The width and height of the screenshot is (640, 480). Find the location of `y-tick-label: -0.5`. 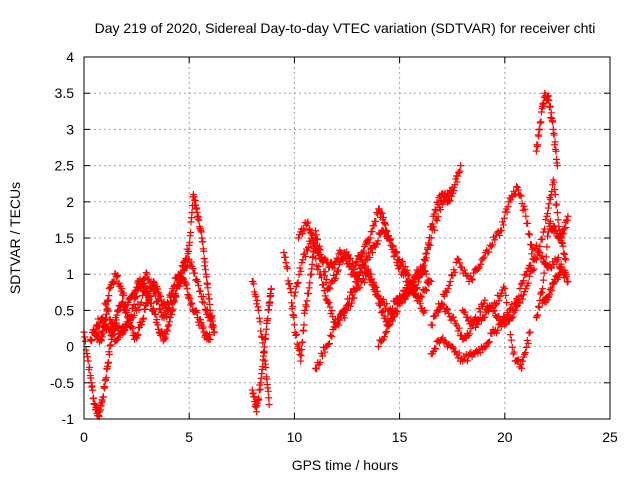

y-tick-label: -0.5 is located at coordinates (62, 383).